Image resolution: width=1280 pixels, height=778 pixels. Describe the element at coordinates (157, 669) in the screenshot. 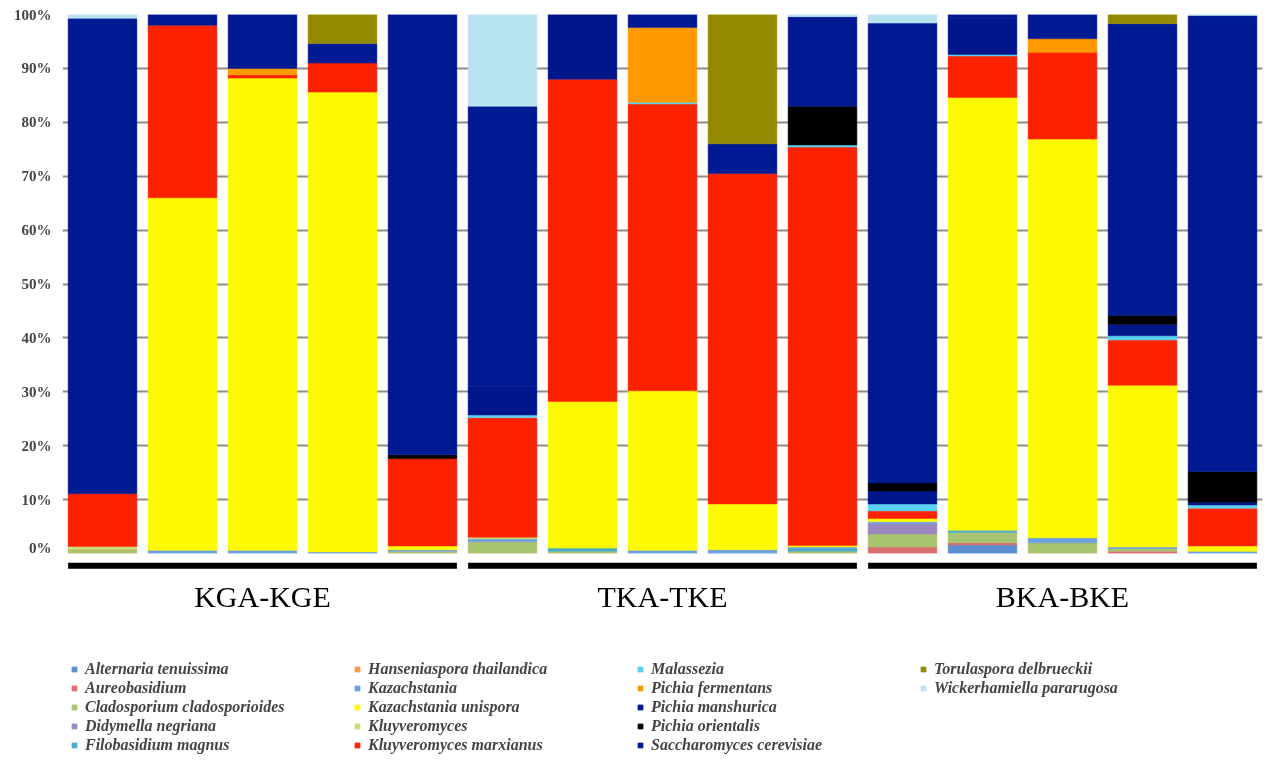

I see `legend-label: Alternaria tenuissima` at that location.